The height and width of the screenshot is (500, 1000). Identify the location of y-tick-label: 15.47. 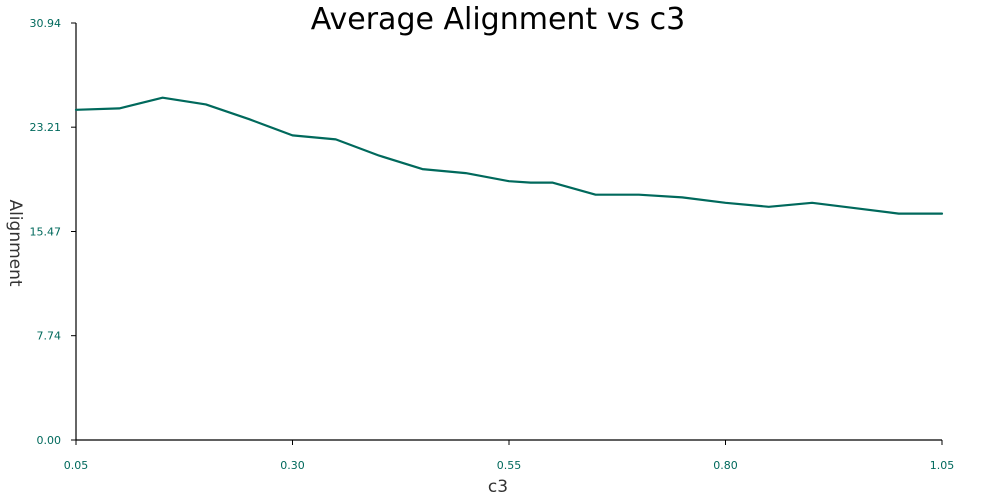
(46, 232).